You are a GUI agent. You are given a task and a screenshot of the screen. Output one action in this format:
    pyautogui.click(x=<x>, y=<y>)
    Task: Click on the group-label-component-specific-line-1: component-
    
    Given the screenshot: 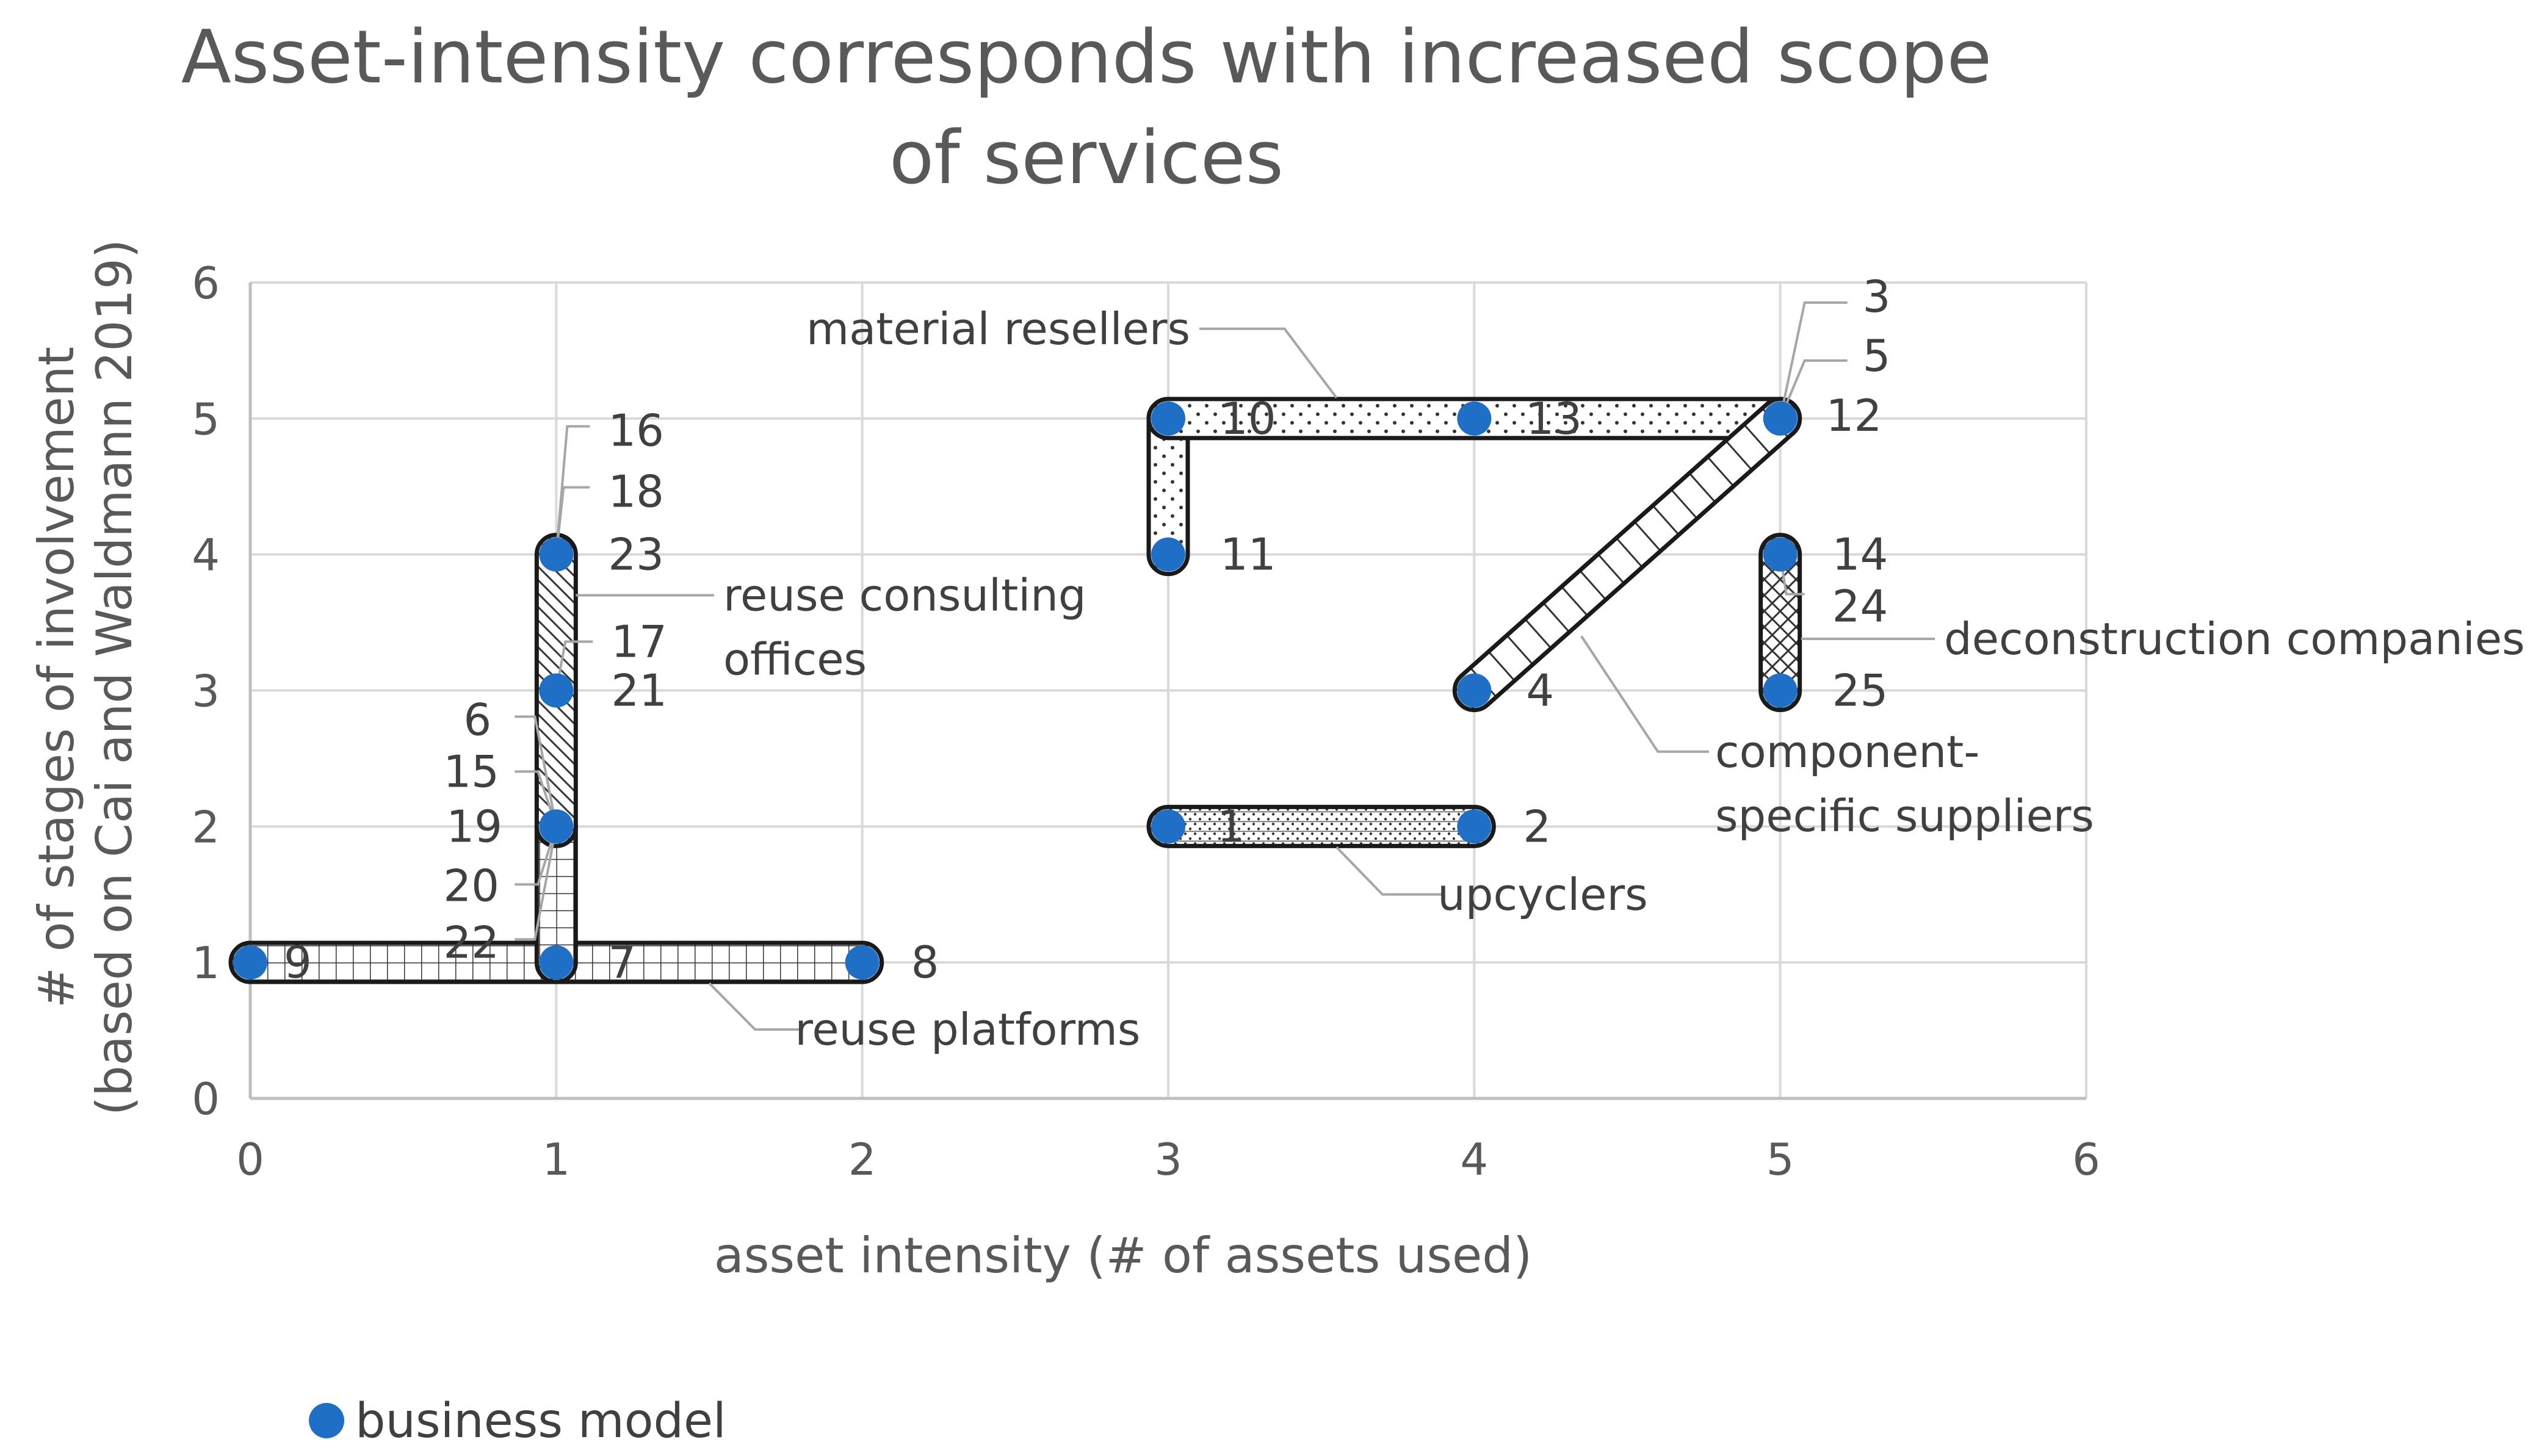 What is the action you would take?
    pyautogui.click(x=1847, y=751)
    